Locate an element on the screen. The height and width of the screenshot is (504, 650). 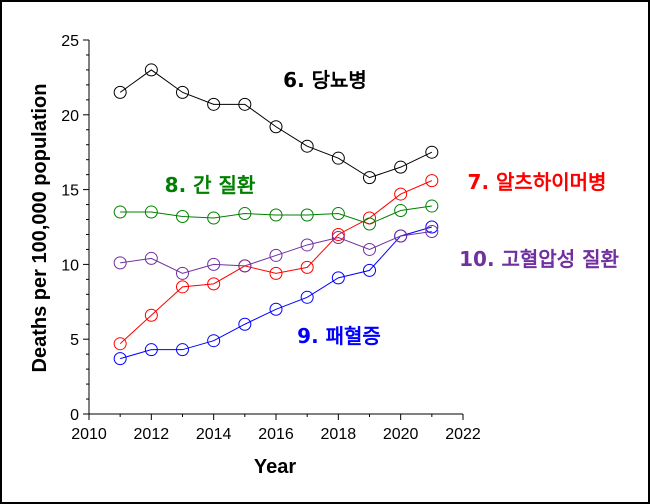
x-tick-label: 2018 is located at coordinates (339, 434).